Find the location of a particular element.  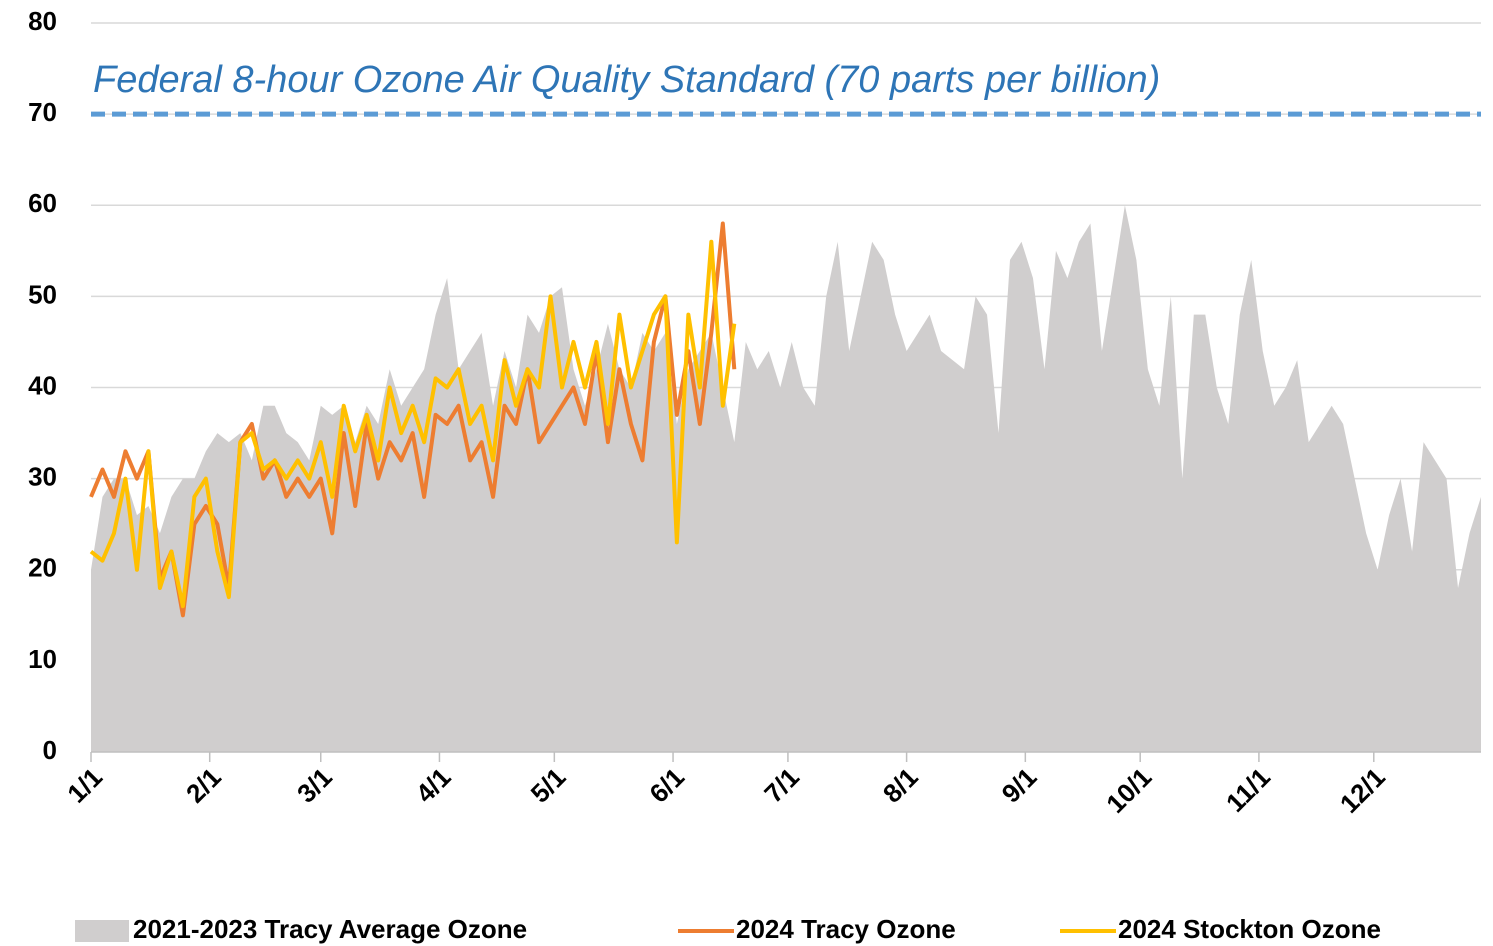

x-tick-label: 2/1 is located at coordinates (203, 785).